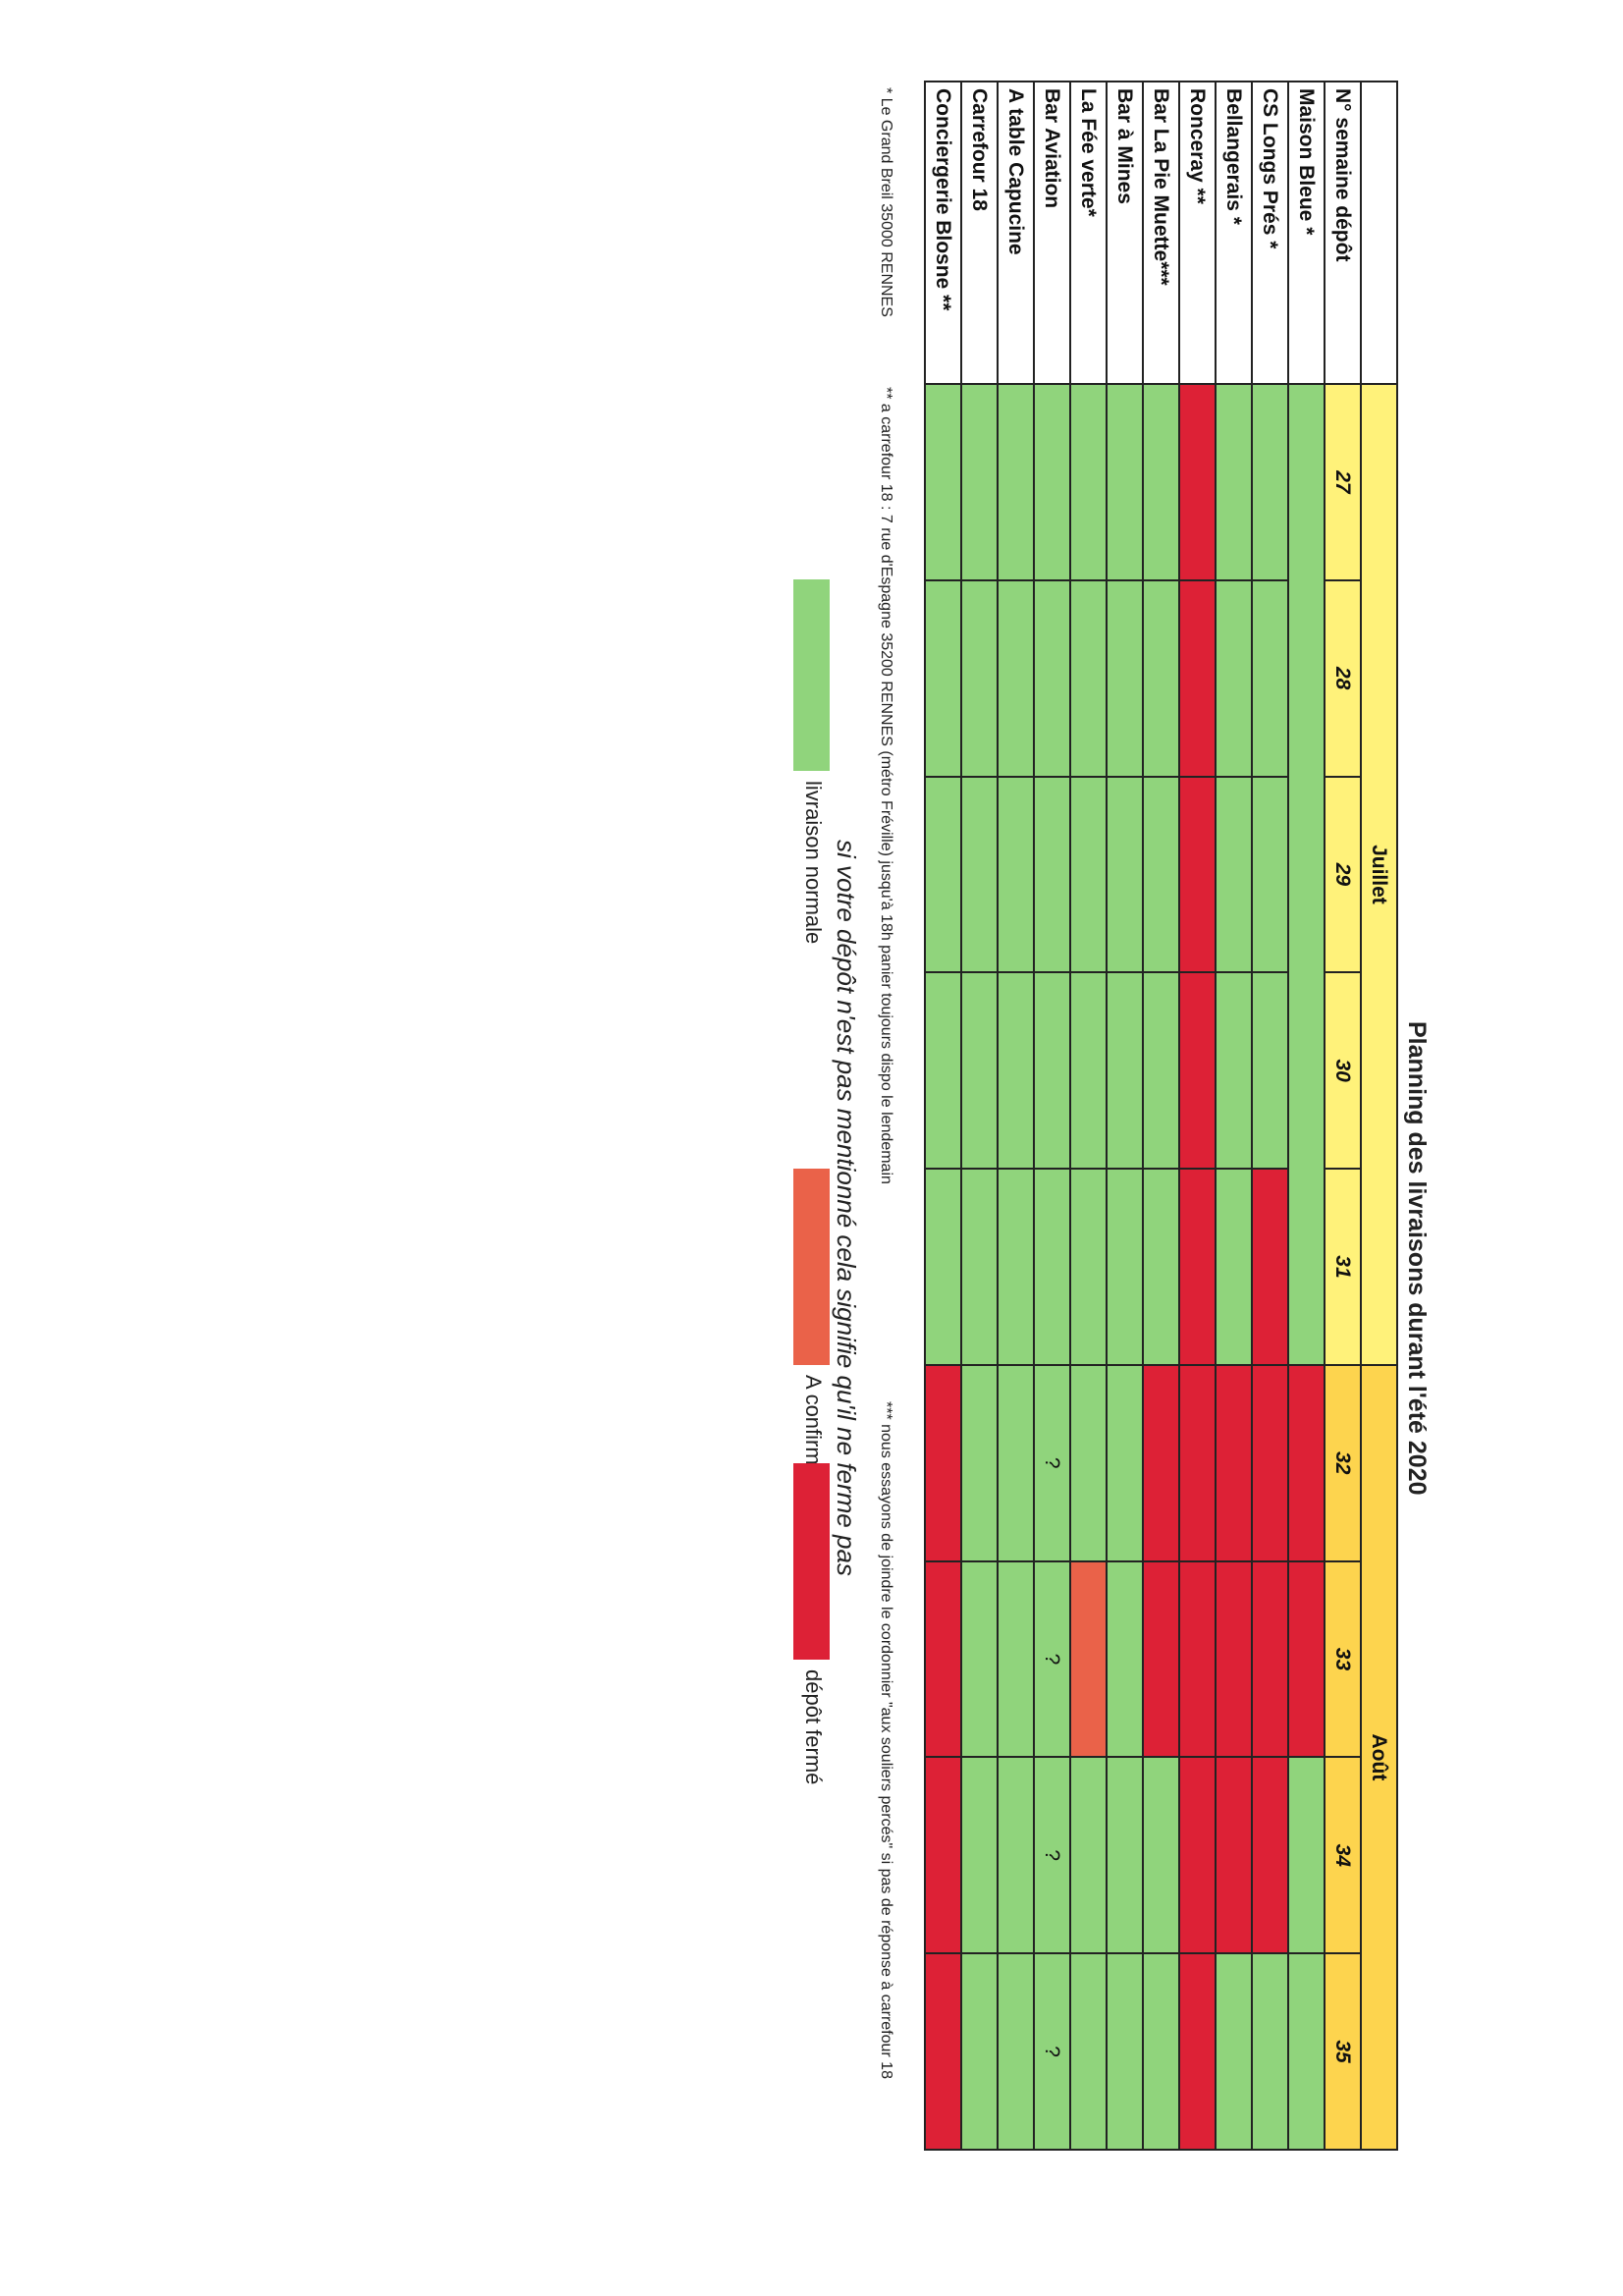 The image size is (1623, 2296). I want to click on depot-row: Bar Aviation????, so click(1052, 1116).